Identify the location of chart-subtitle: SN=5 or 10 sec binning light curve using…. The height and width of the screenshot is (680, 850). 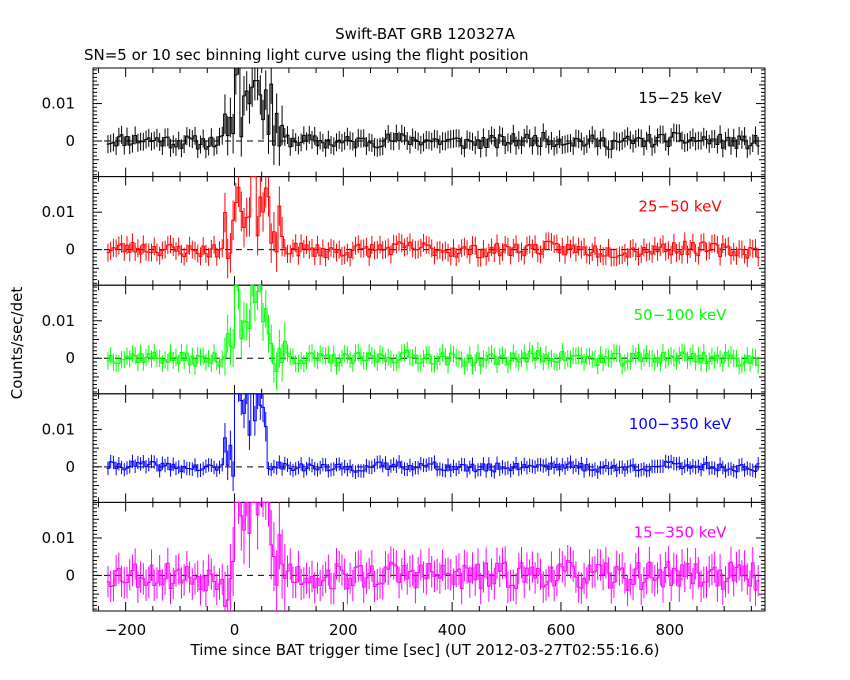
(306, 55).